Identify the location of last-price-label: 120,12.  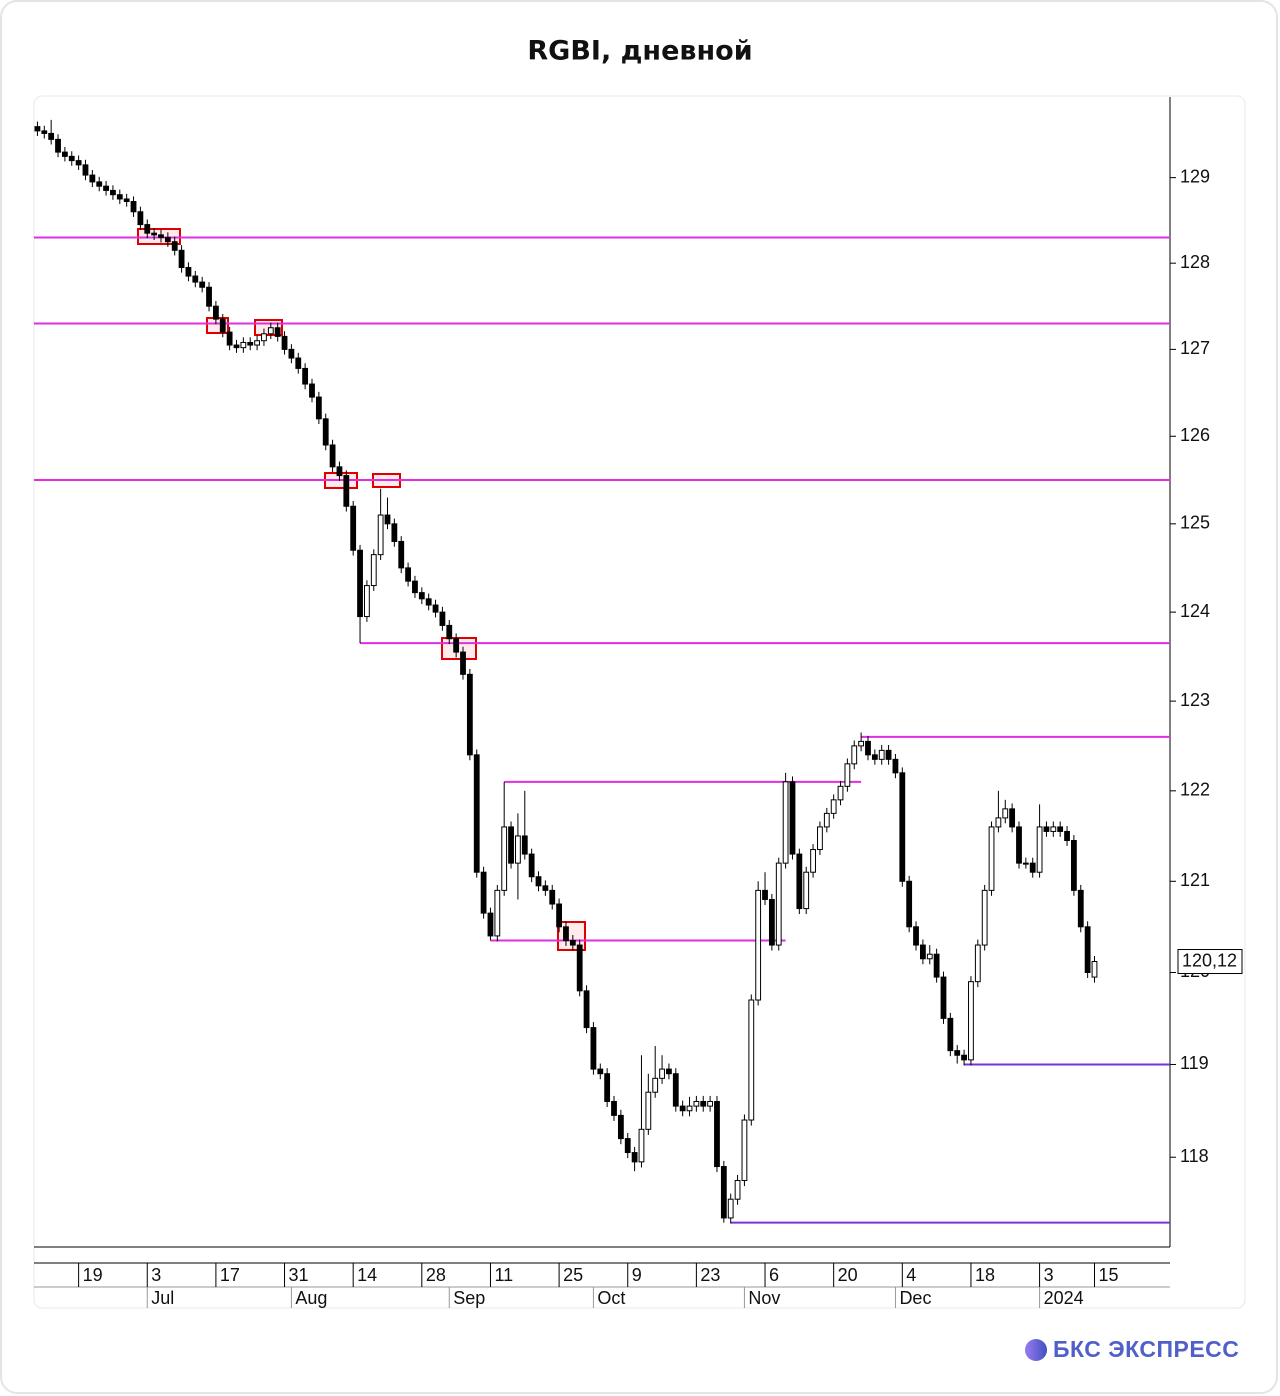
(1209, 960).